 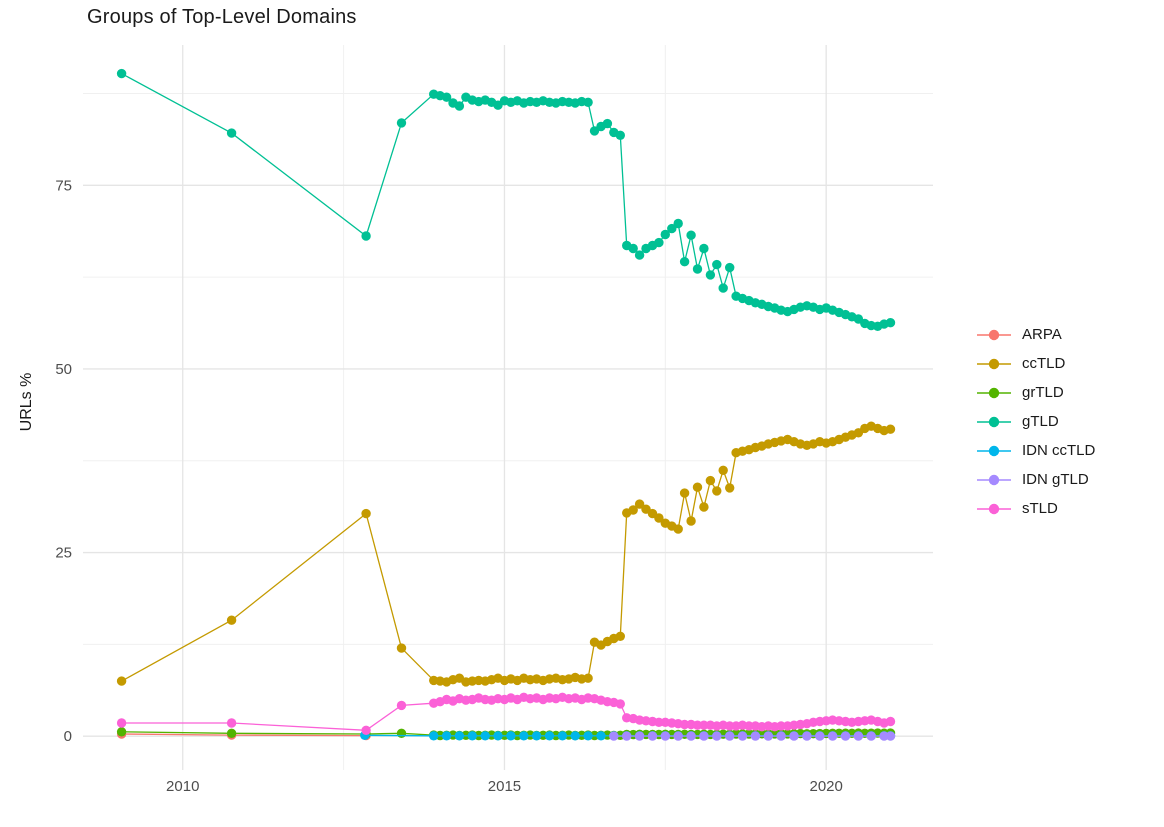 I want to click on legend-item-label: IDN ccTLD, so click(x=1059, y=450).